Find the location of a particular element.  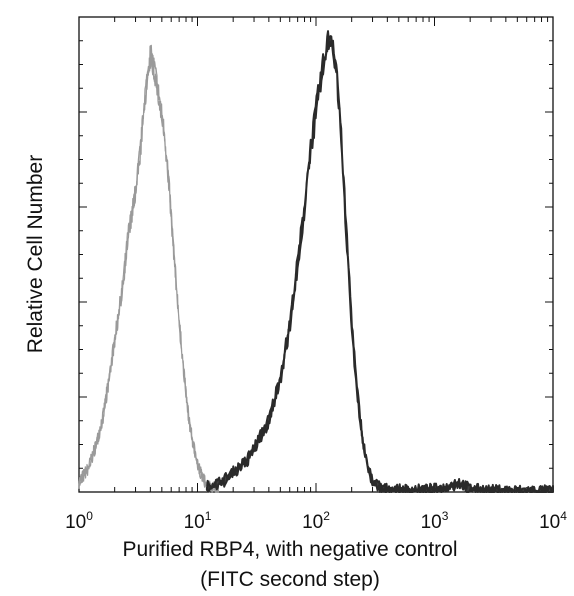

x-tick-label: 10² is located at coordinates (316, 521).